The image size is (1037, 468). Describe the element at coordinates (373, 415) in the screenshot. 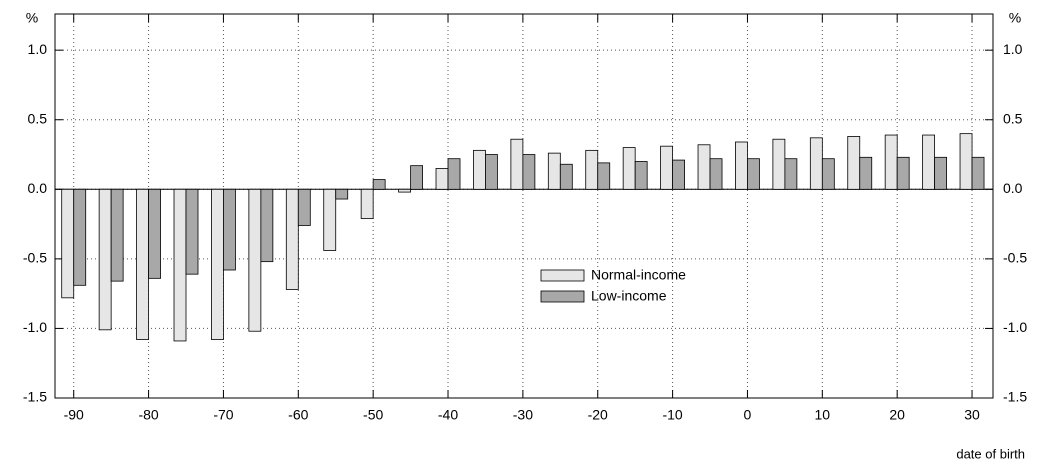

I see `x-tick-label: -50` at that location.